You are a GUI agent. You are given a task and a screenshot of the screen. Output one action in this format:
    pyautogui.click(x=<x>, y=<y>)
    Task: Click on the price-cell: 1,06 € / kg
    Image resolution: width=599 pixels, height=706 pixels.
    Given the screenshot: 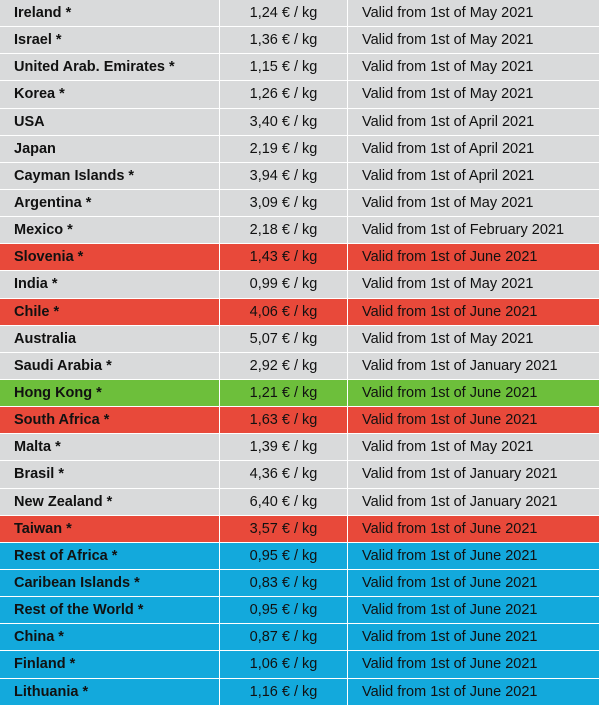 What is the action you would take?
    pyautogui.click(x=284, y=664)
    